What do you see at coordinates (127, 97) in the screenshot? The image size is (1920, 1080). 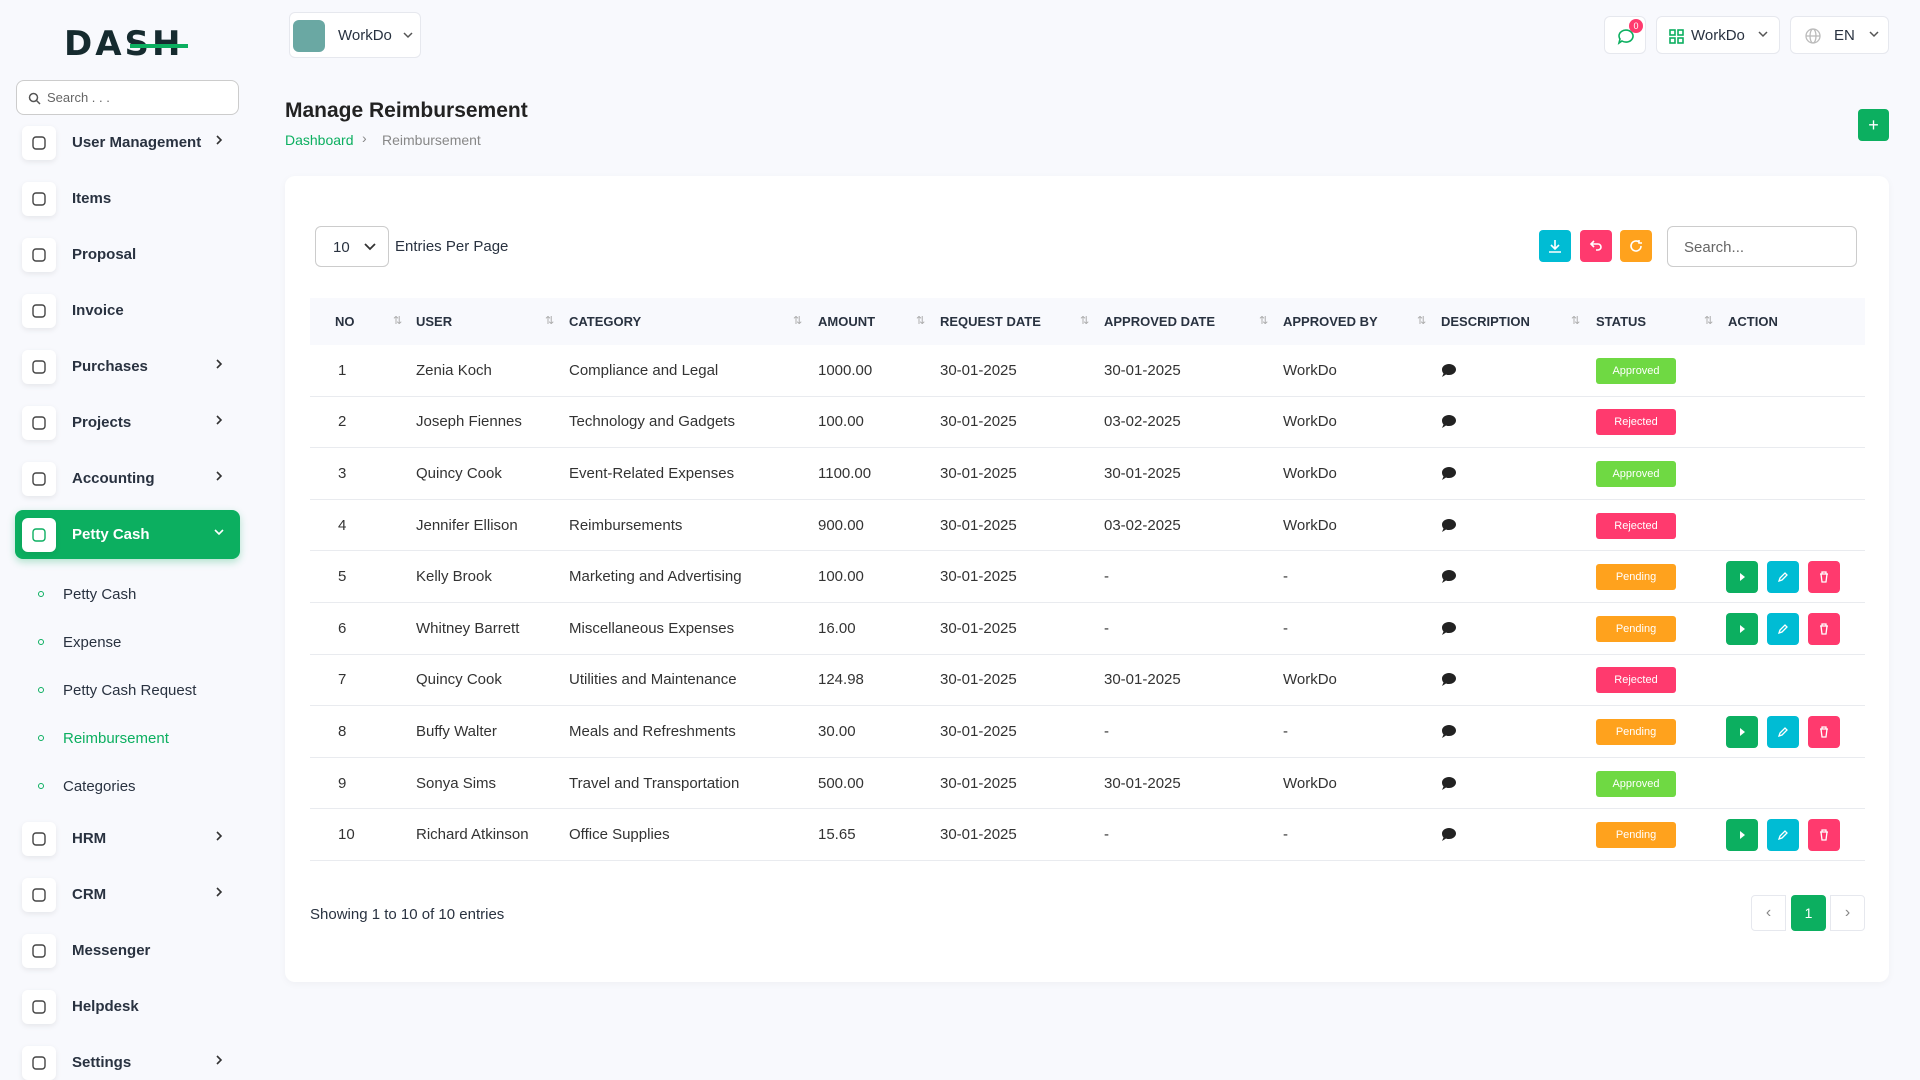 I see `sidebar-search: Search . . .` at bounding box center [127, 97].